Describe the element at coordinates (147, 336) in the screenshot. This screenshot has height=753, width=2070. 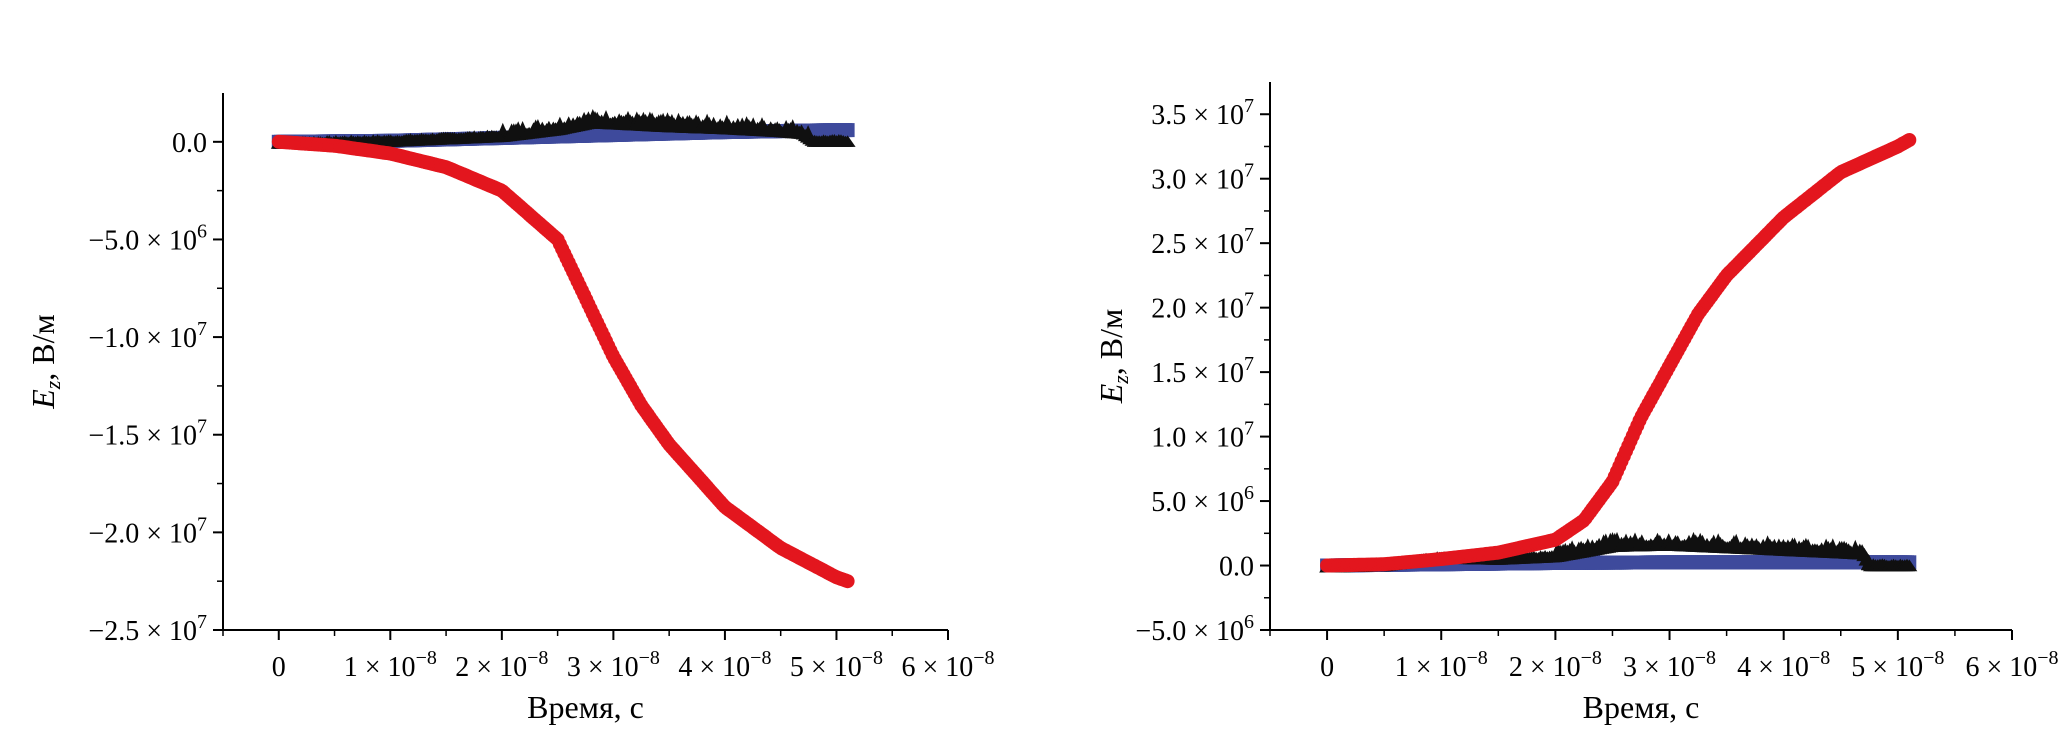
I see `y-tick-label: −1.0 × 10⁷` at that location.